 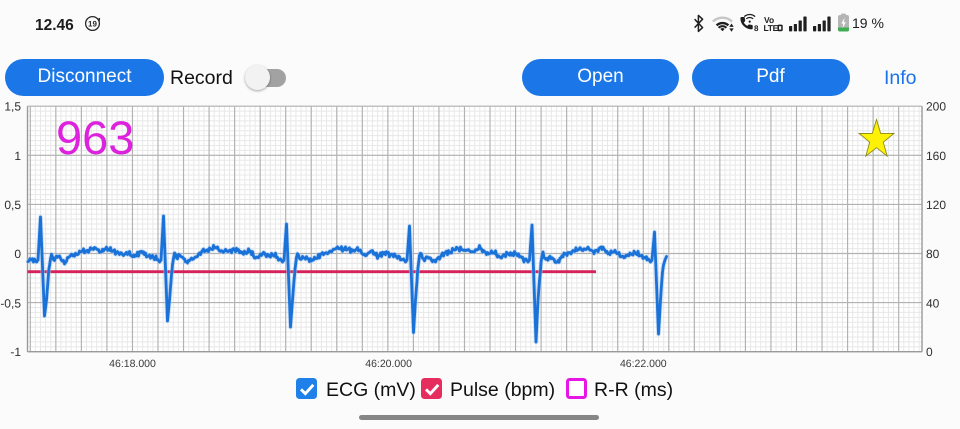 What do you see at coordinates (756, 28) in the screenshot?
I see `svg-text: 8` at bounding box center [756, 28].